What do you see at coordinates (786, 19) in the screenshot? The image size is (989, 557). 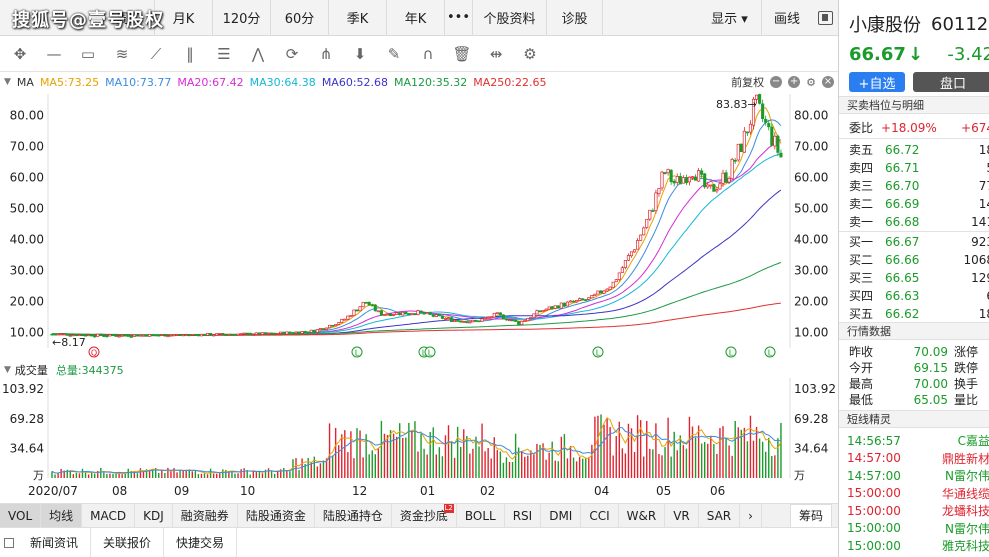 I see `draw-line-button: 画线` at bounding box center [786, 19].